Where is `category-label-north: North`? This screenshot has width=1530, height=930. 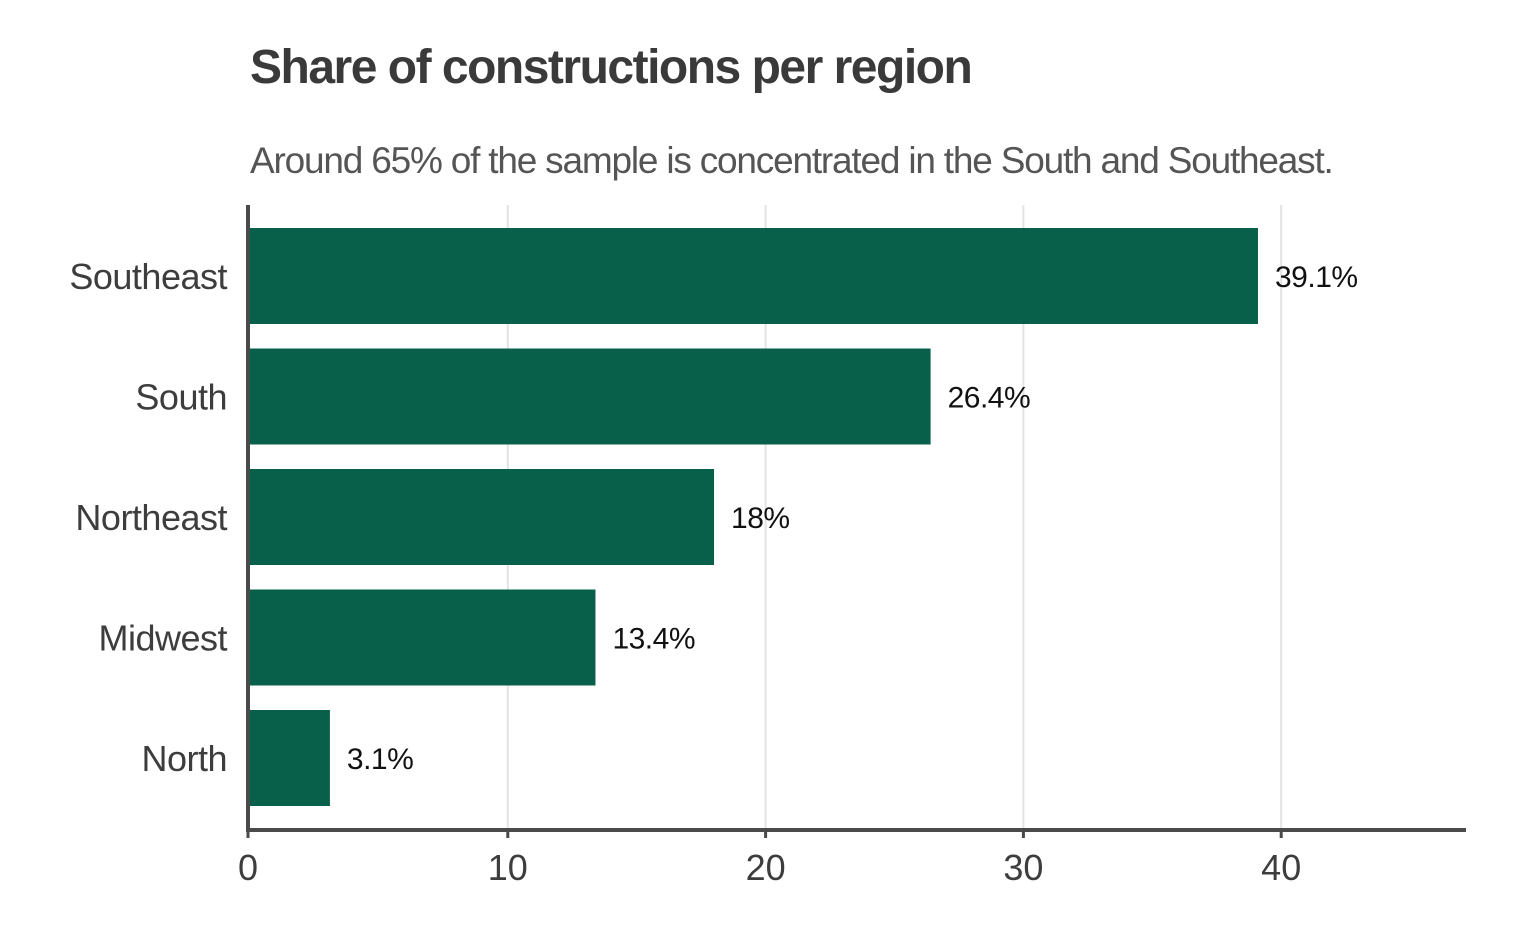 category-label-north: North is located at coordinates (184, 758).